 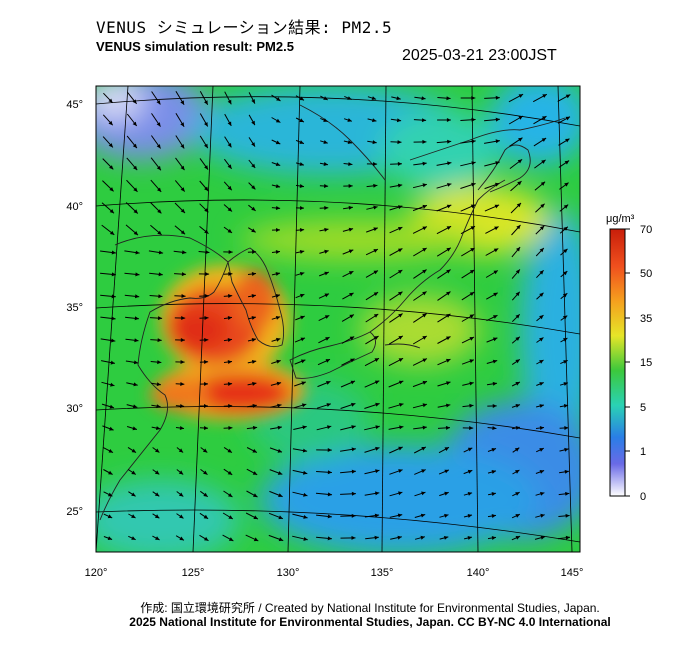 What do you see at coordinates (479, 55) in the screenshot?
I see `timestamp: 2025-03-21 23:00JST` at bounding box center [479, 55].